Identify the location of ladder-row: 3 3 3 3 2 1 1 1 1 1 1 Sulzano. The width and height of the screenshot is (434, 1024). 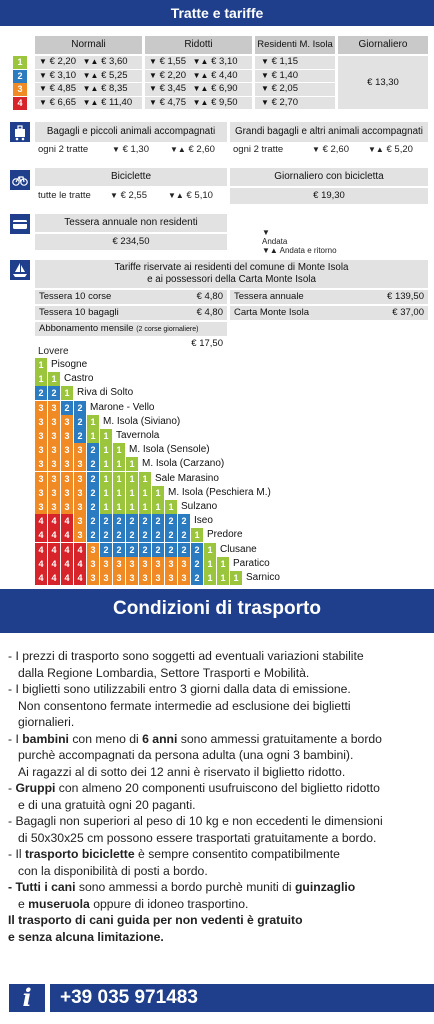
(126, 507).